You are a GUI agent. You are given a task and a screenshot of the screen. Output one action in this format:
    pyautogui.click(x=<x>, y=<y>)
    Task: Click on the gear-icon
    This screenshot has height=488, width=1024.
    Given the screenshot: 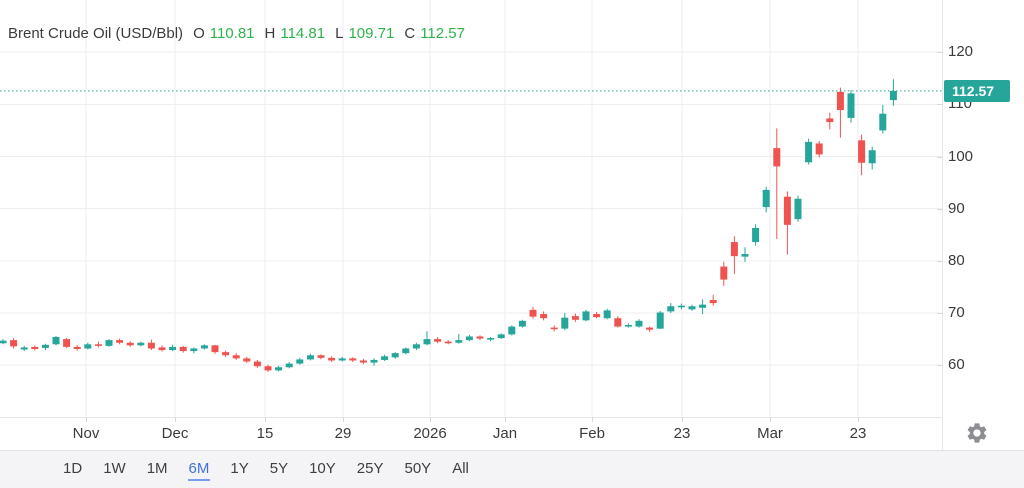 What is the action you would take?
    pyautogui.click(x=977, y=433)
    